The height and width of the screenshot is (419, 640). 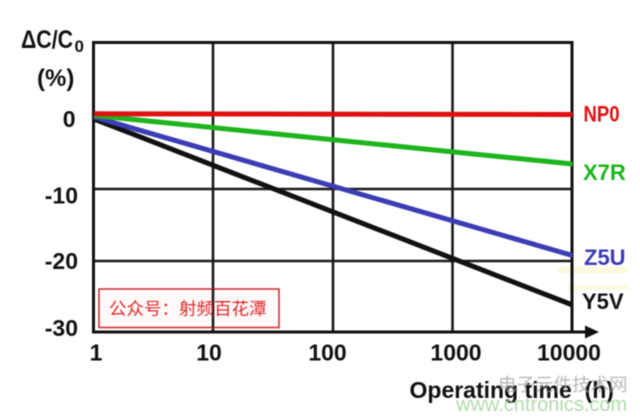 I want to click on svg-text: -10, so click(x=61, y=195).